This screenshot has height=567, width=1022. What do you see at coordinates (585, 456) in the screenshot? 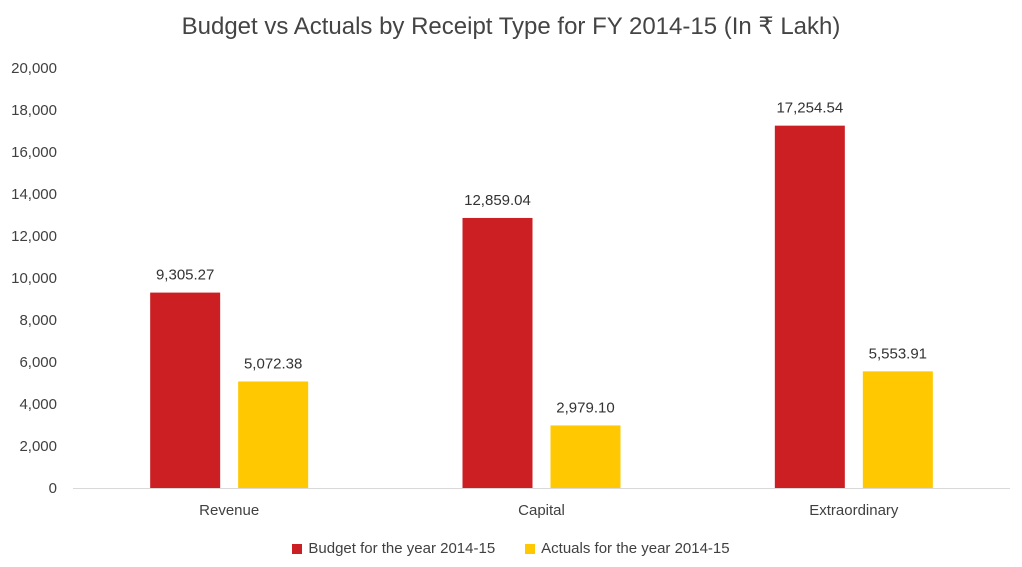
I see `bar-capital-actuals` at bounding box center [585, 456].